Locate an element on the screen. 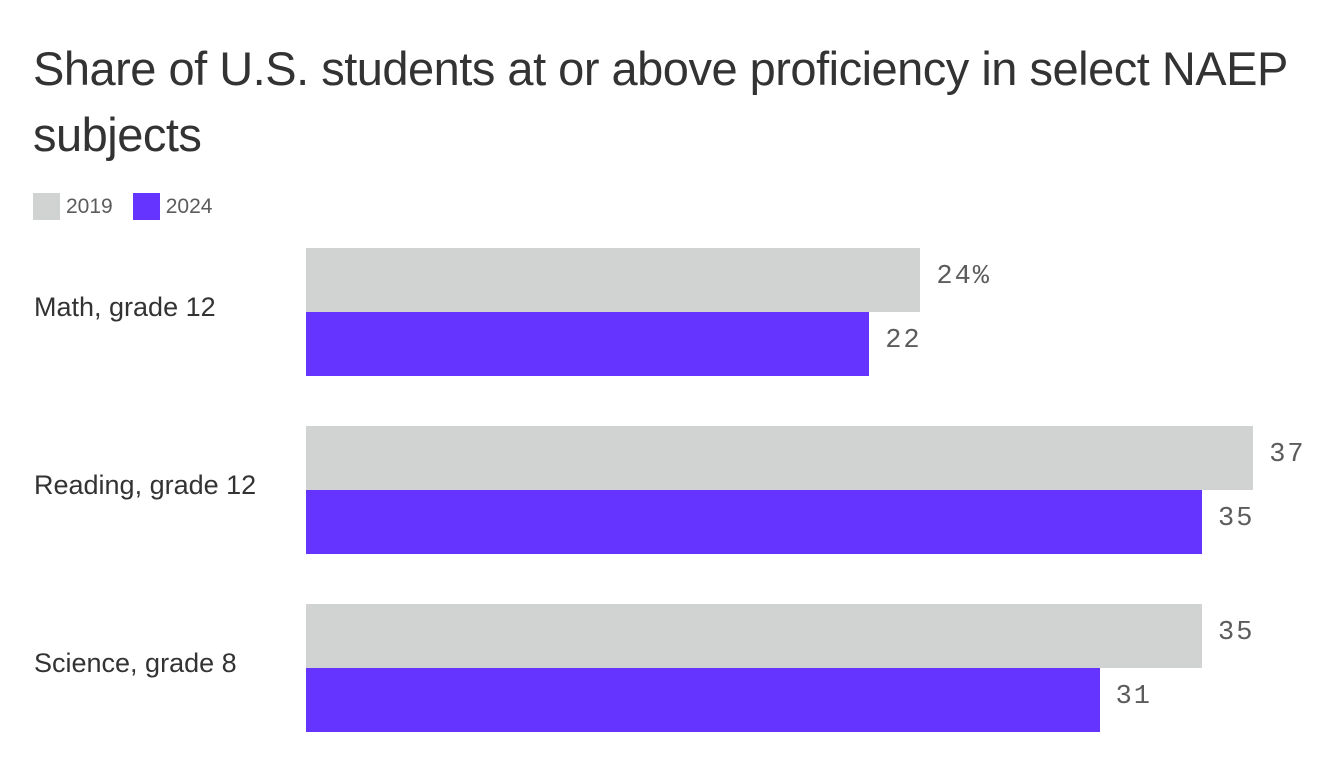 Image resolution: width=1344 pixels, height=784 pixels. value-label-2019: 37 is located at coordinates (1287, 455).